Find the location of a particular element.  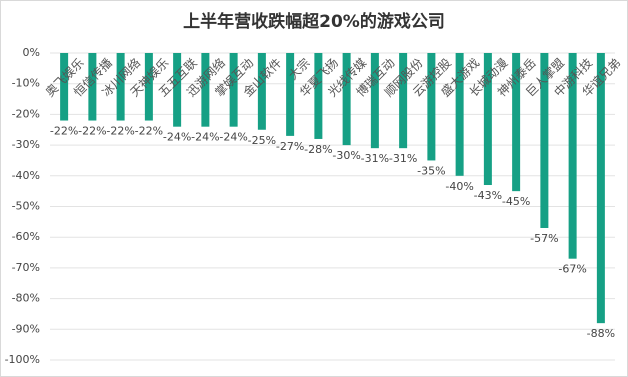

data-label: -28% is located at coordinates (318, 149).